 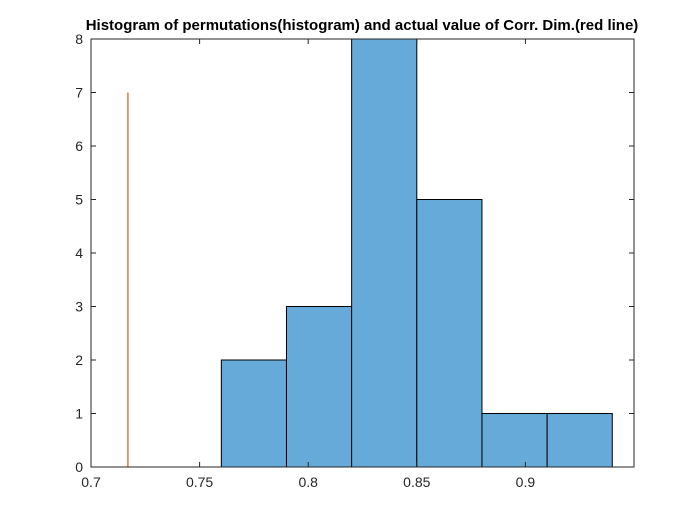 What do you see at coordinates (526, 482) in the screenshot?
I see `x-tick-label: 0.9` at bounding box center [526, 482].